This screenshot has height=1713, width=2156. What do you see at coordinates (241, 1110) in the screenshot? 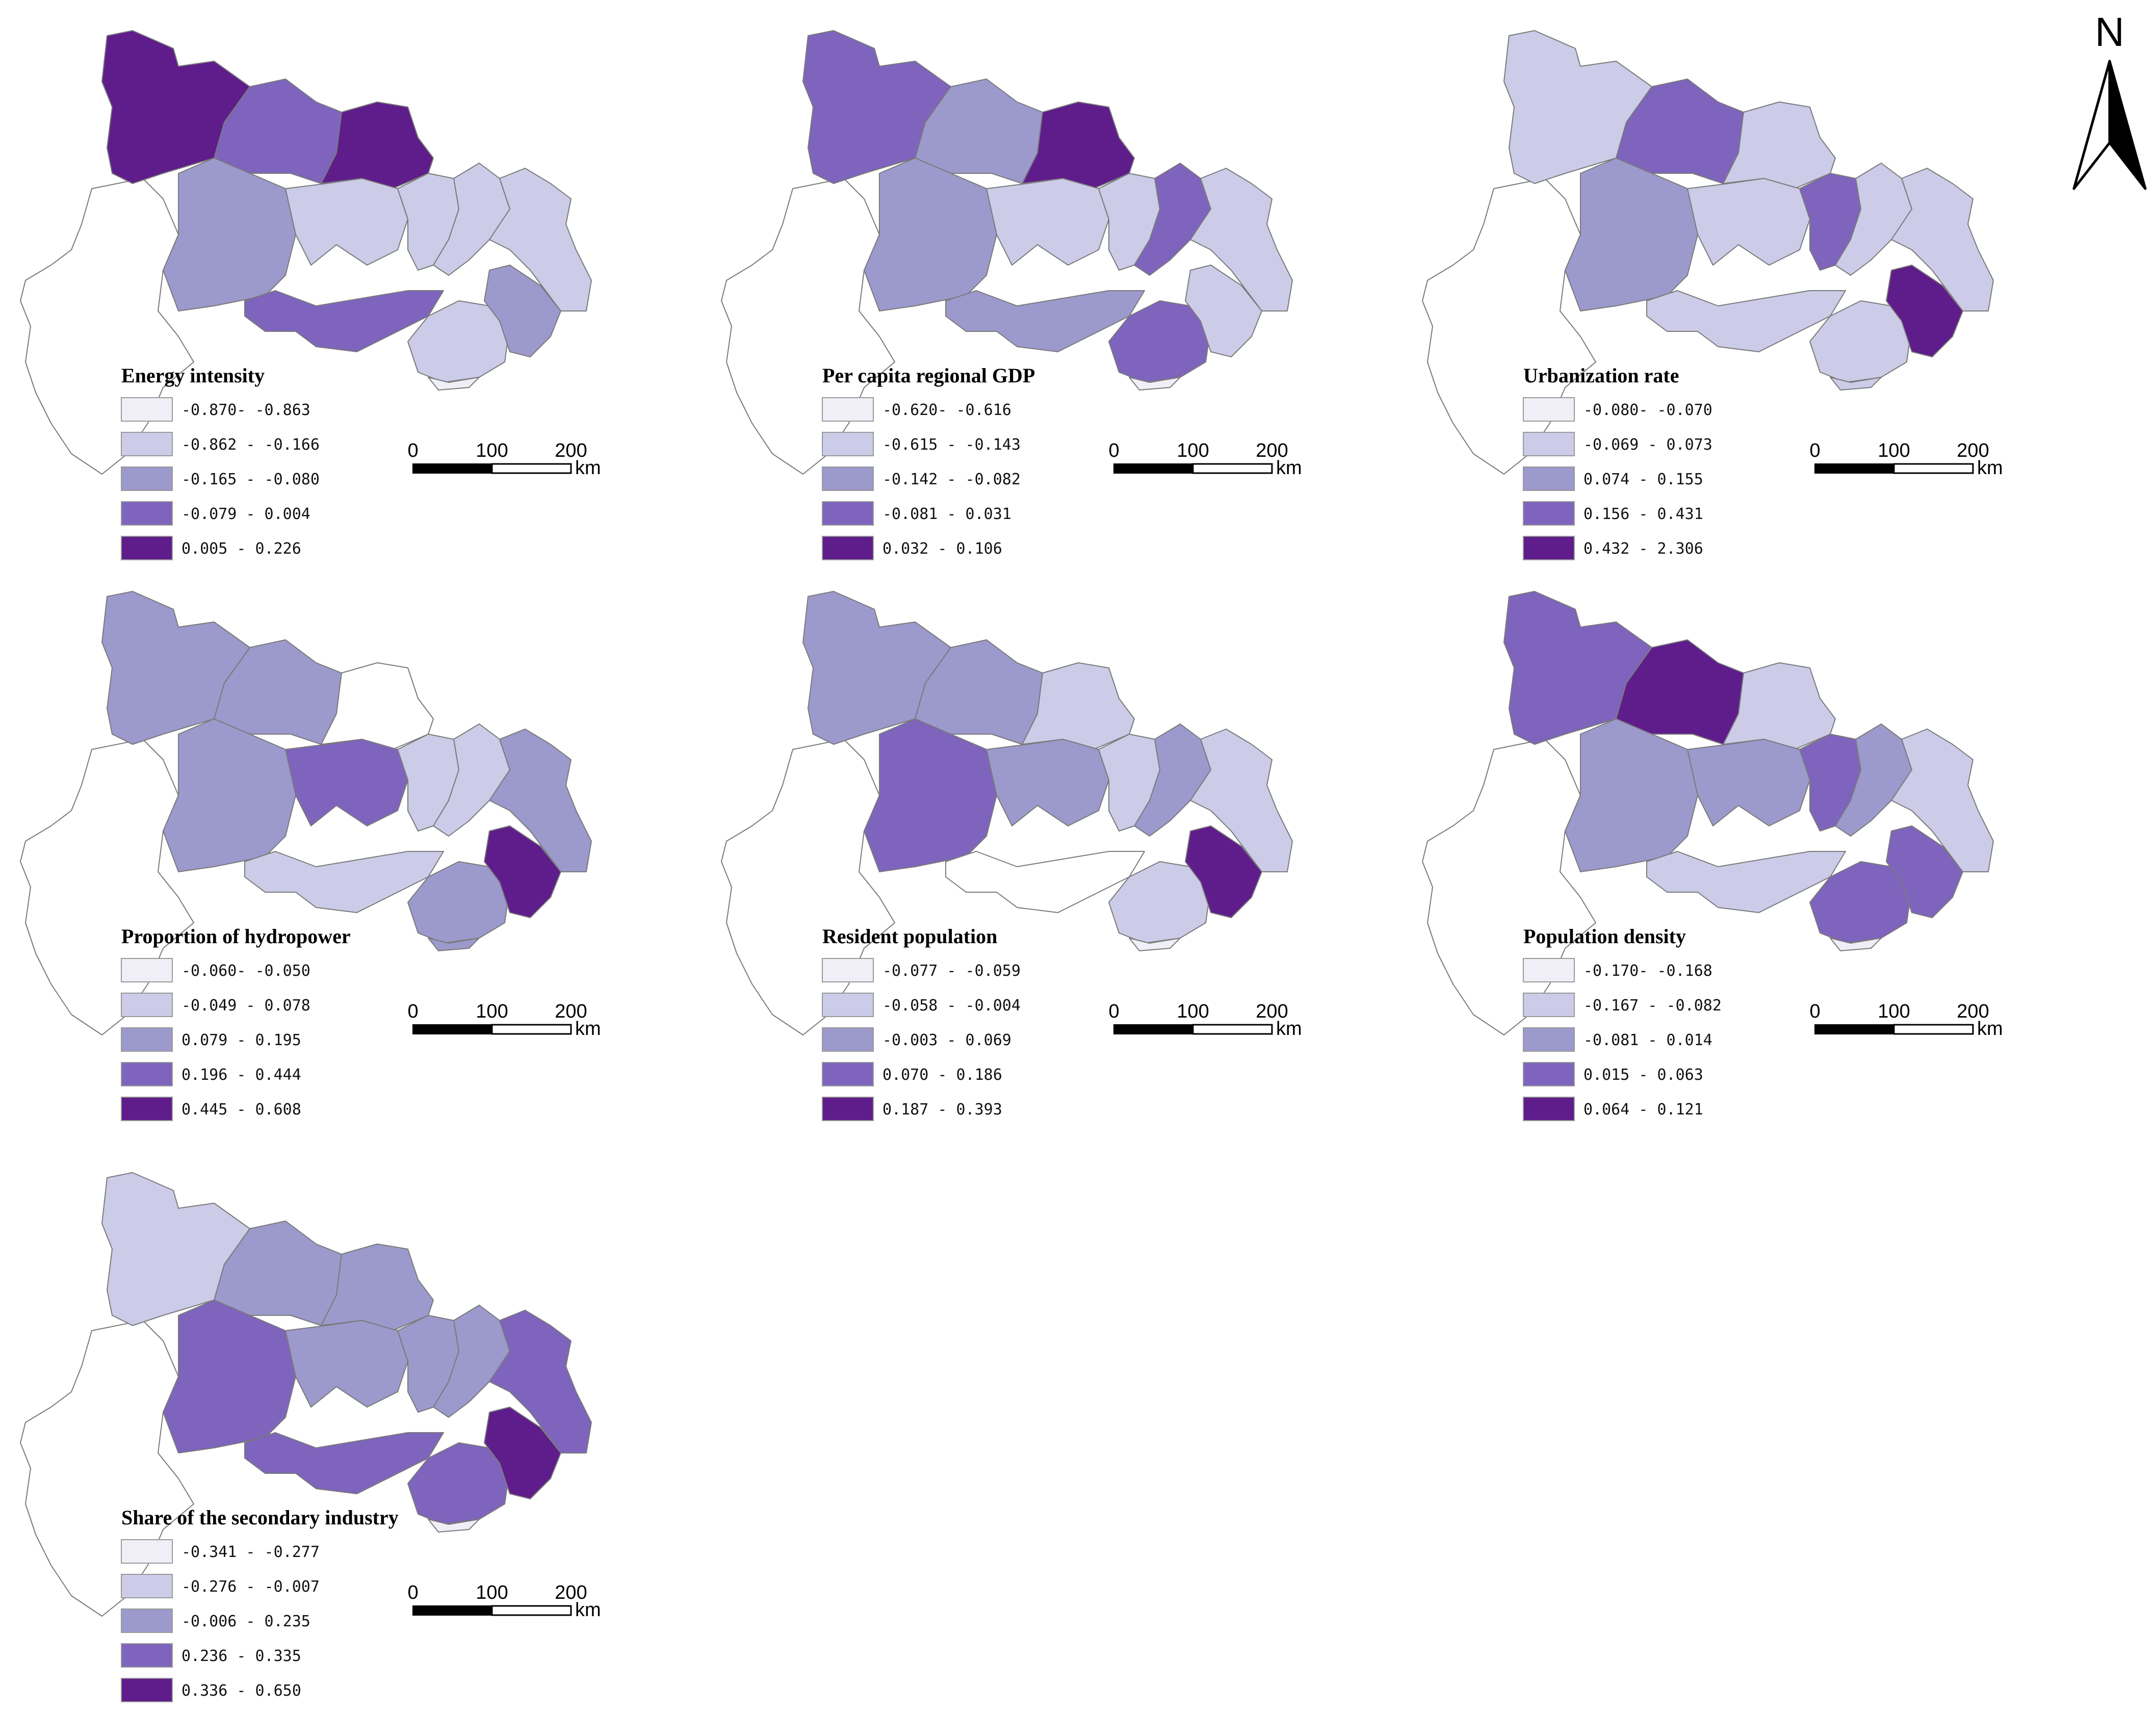
I see `legend-label-5: 0.445 - 0.608` at bounding box center [241, 1110].